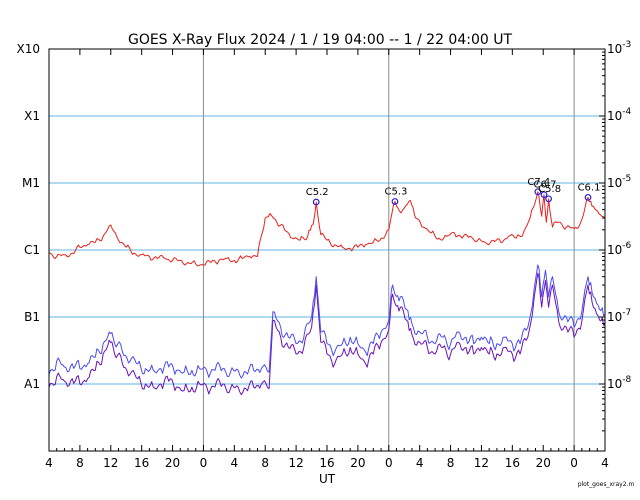  Describe the element at coordinates (606, 484) in the screenshot. I see `footer-note: plot_goes_xray2.m` at that location.